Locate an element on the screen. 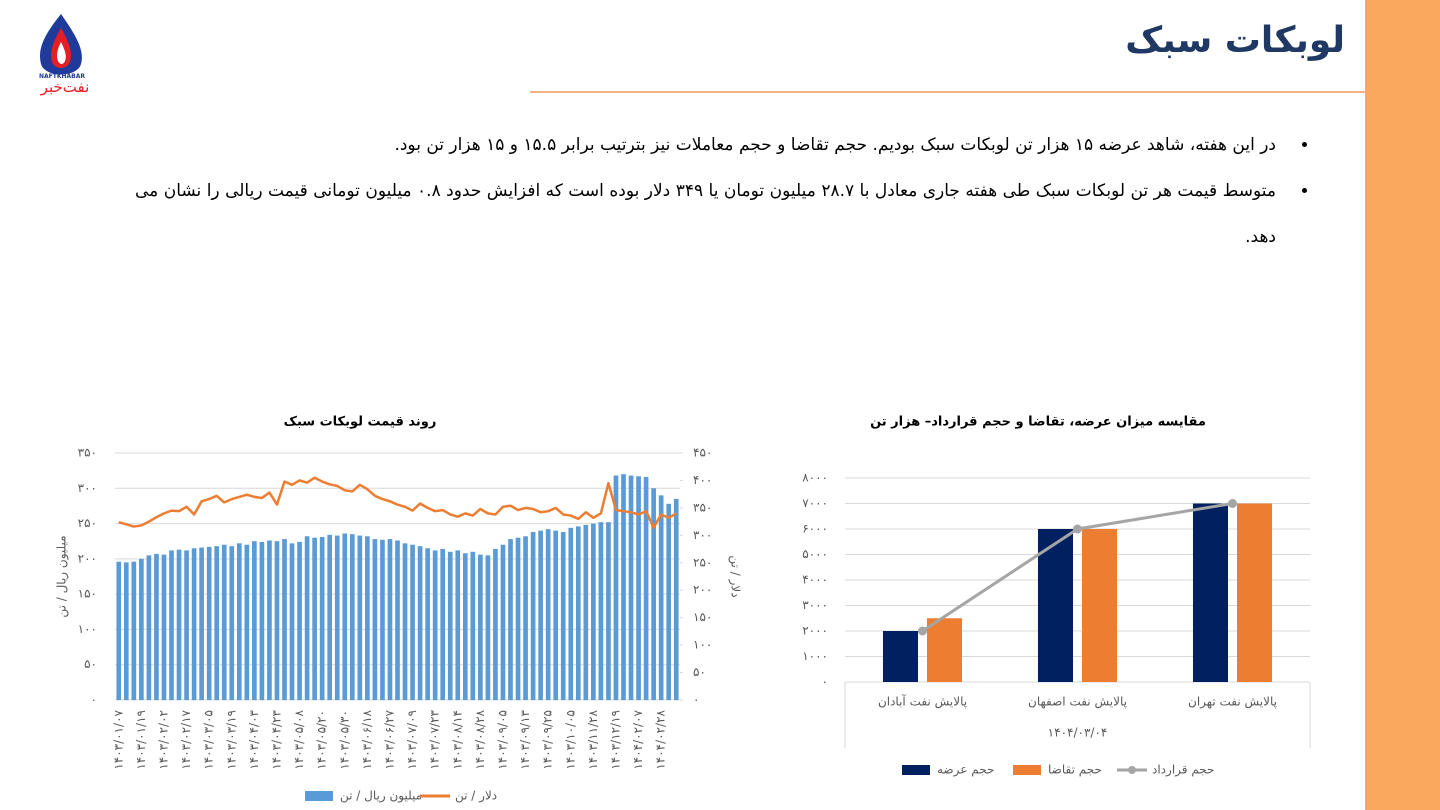 The height and width of the screenshot is (810, 1440). x-tick-label: ۱۴۰۳/۰۹/۱۳ is located at coordinates (525, 739).